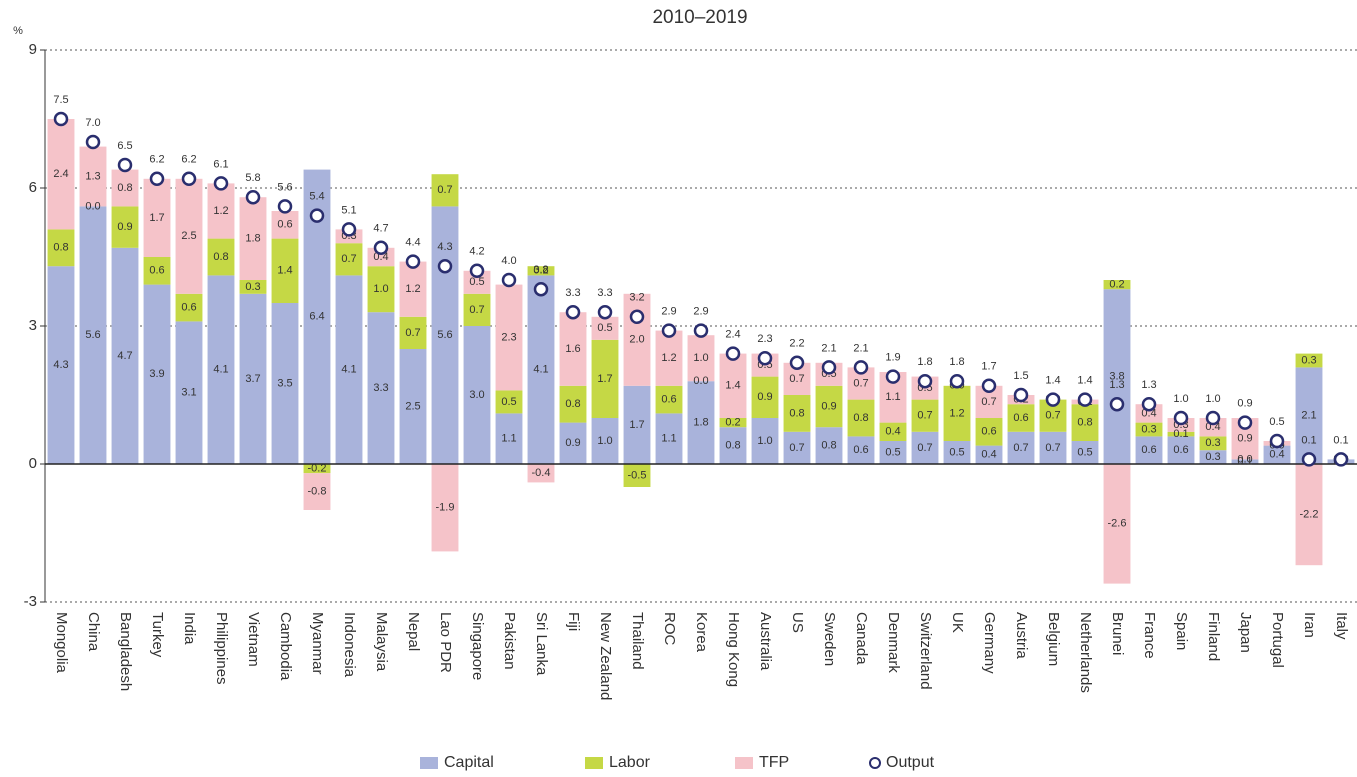 This screenshot has width=1357, height=777. What do you see at coordinates (188, 160) in the screenshot?
I see `output-label: 6.2` at bounding box center [188, 160].